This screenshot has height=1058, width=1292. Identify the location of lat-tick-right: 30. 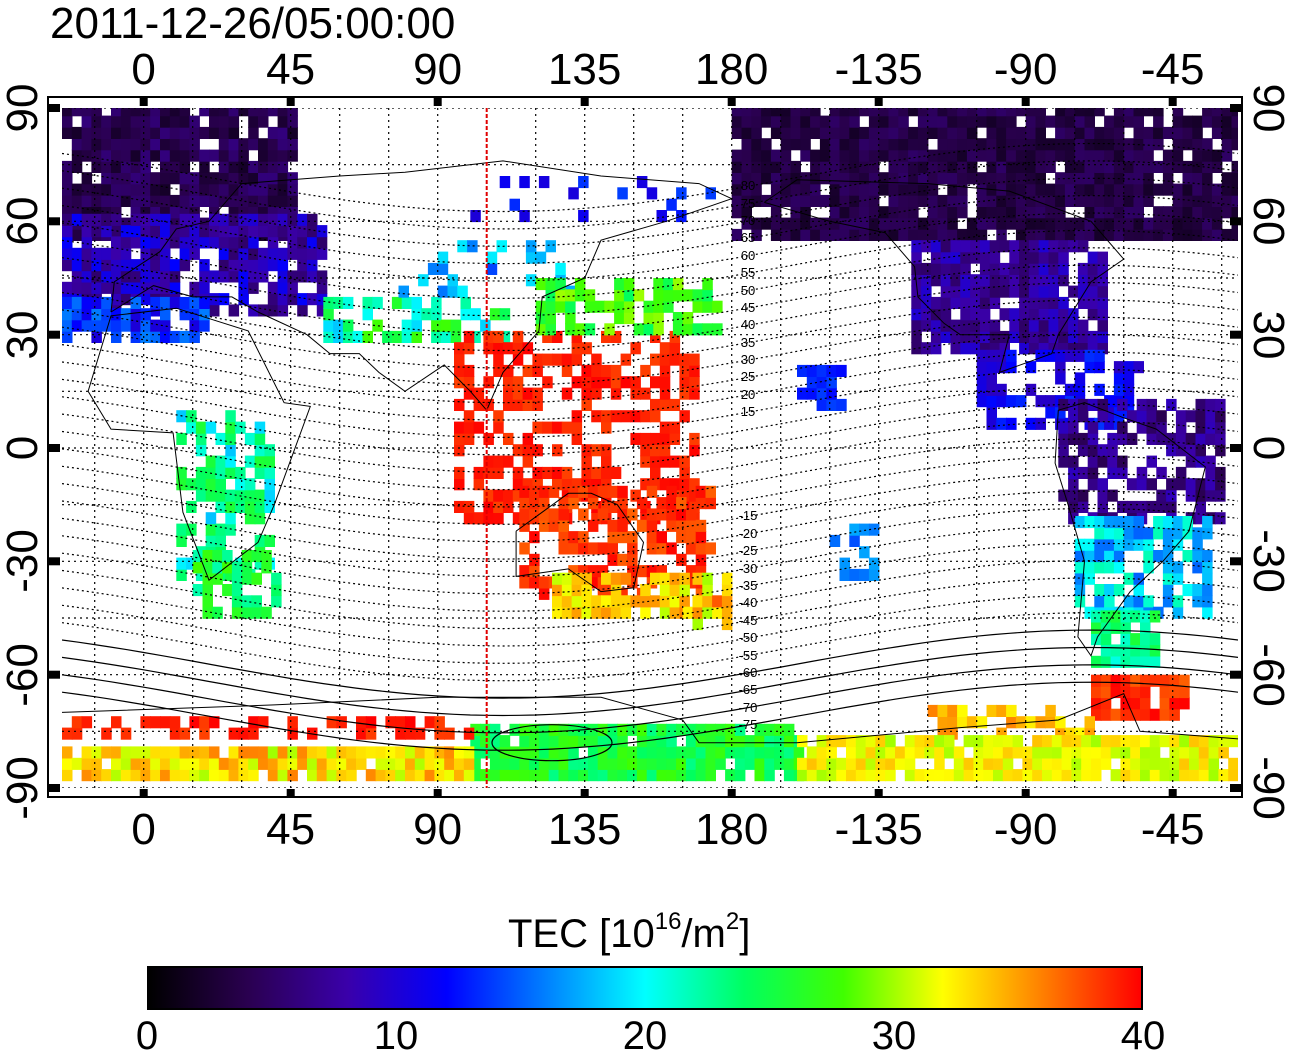
(1268, 335).